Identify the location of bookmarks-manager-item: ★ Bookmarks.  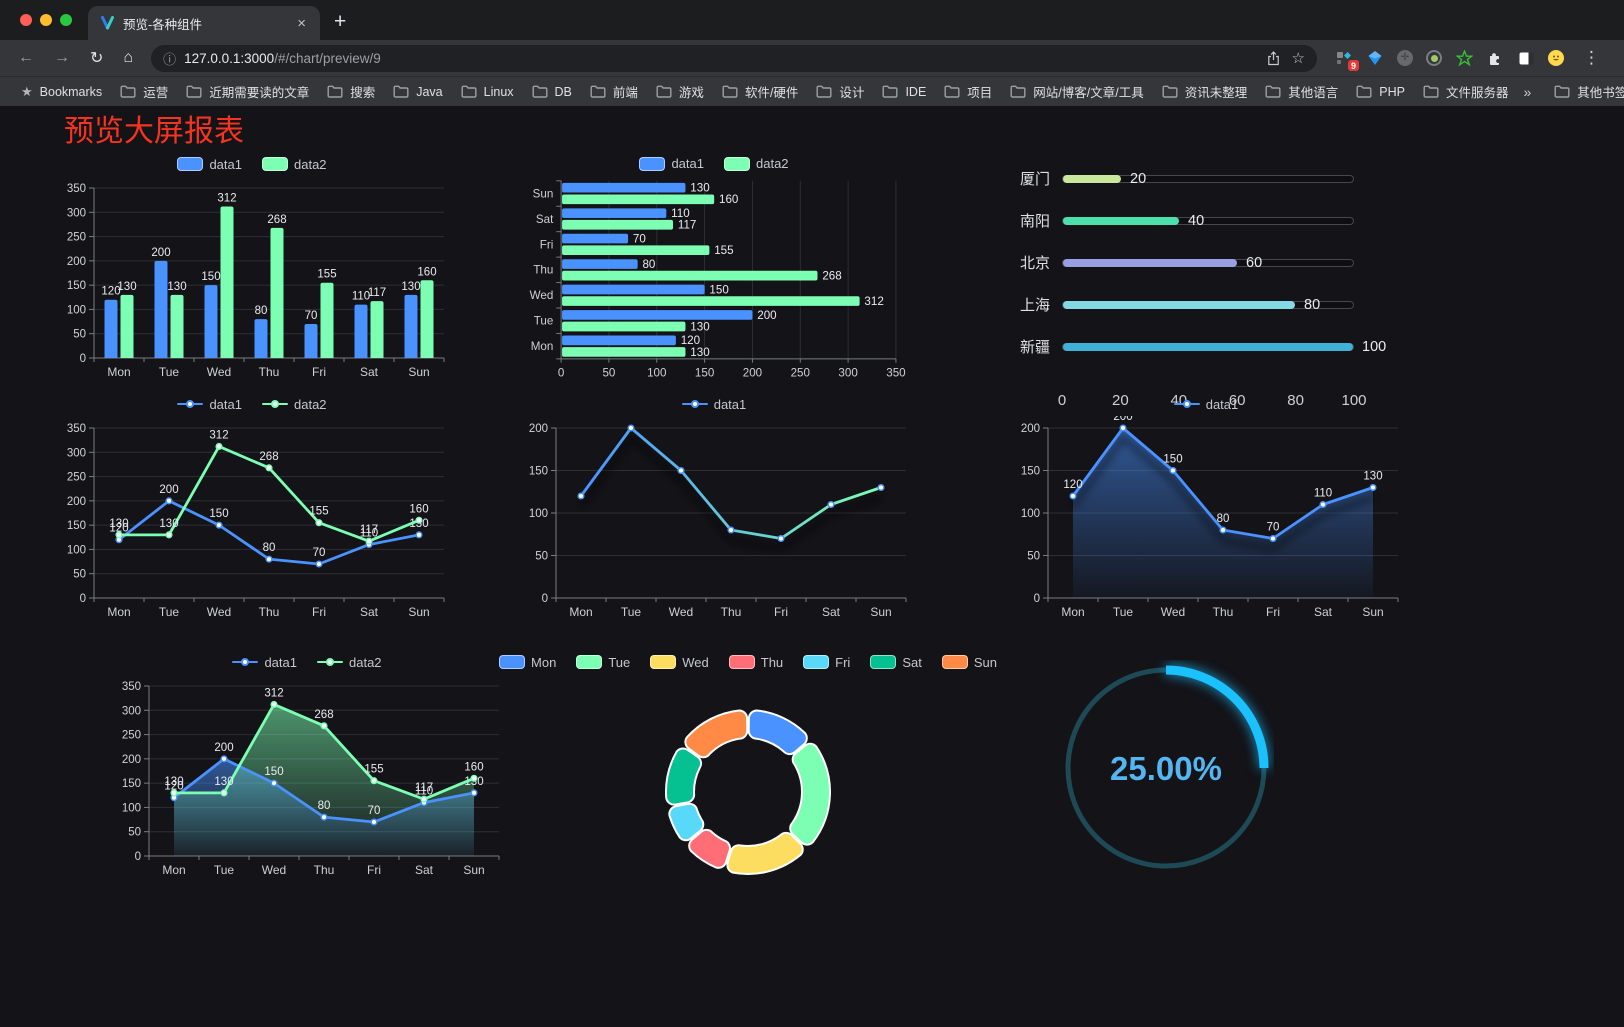
(61, 92).